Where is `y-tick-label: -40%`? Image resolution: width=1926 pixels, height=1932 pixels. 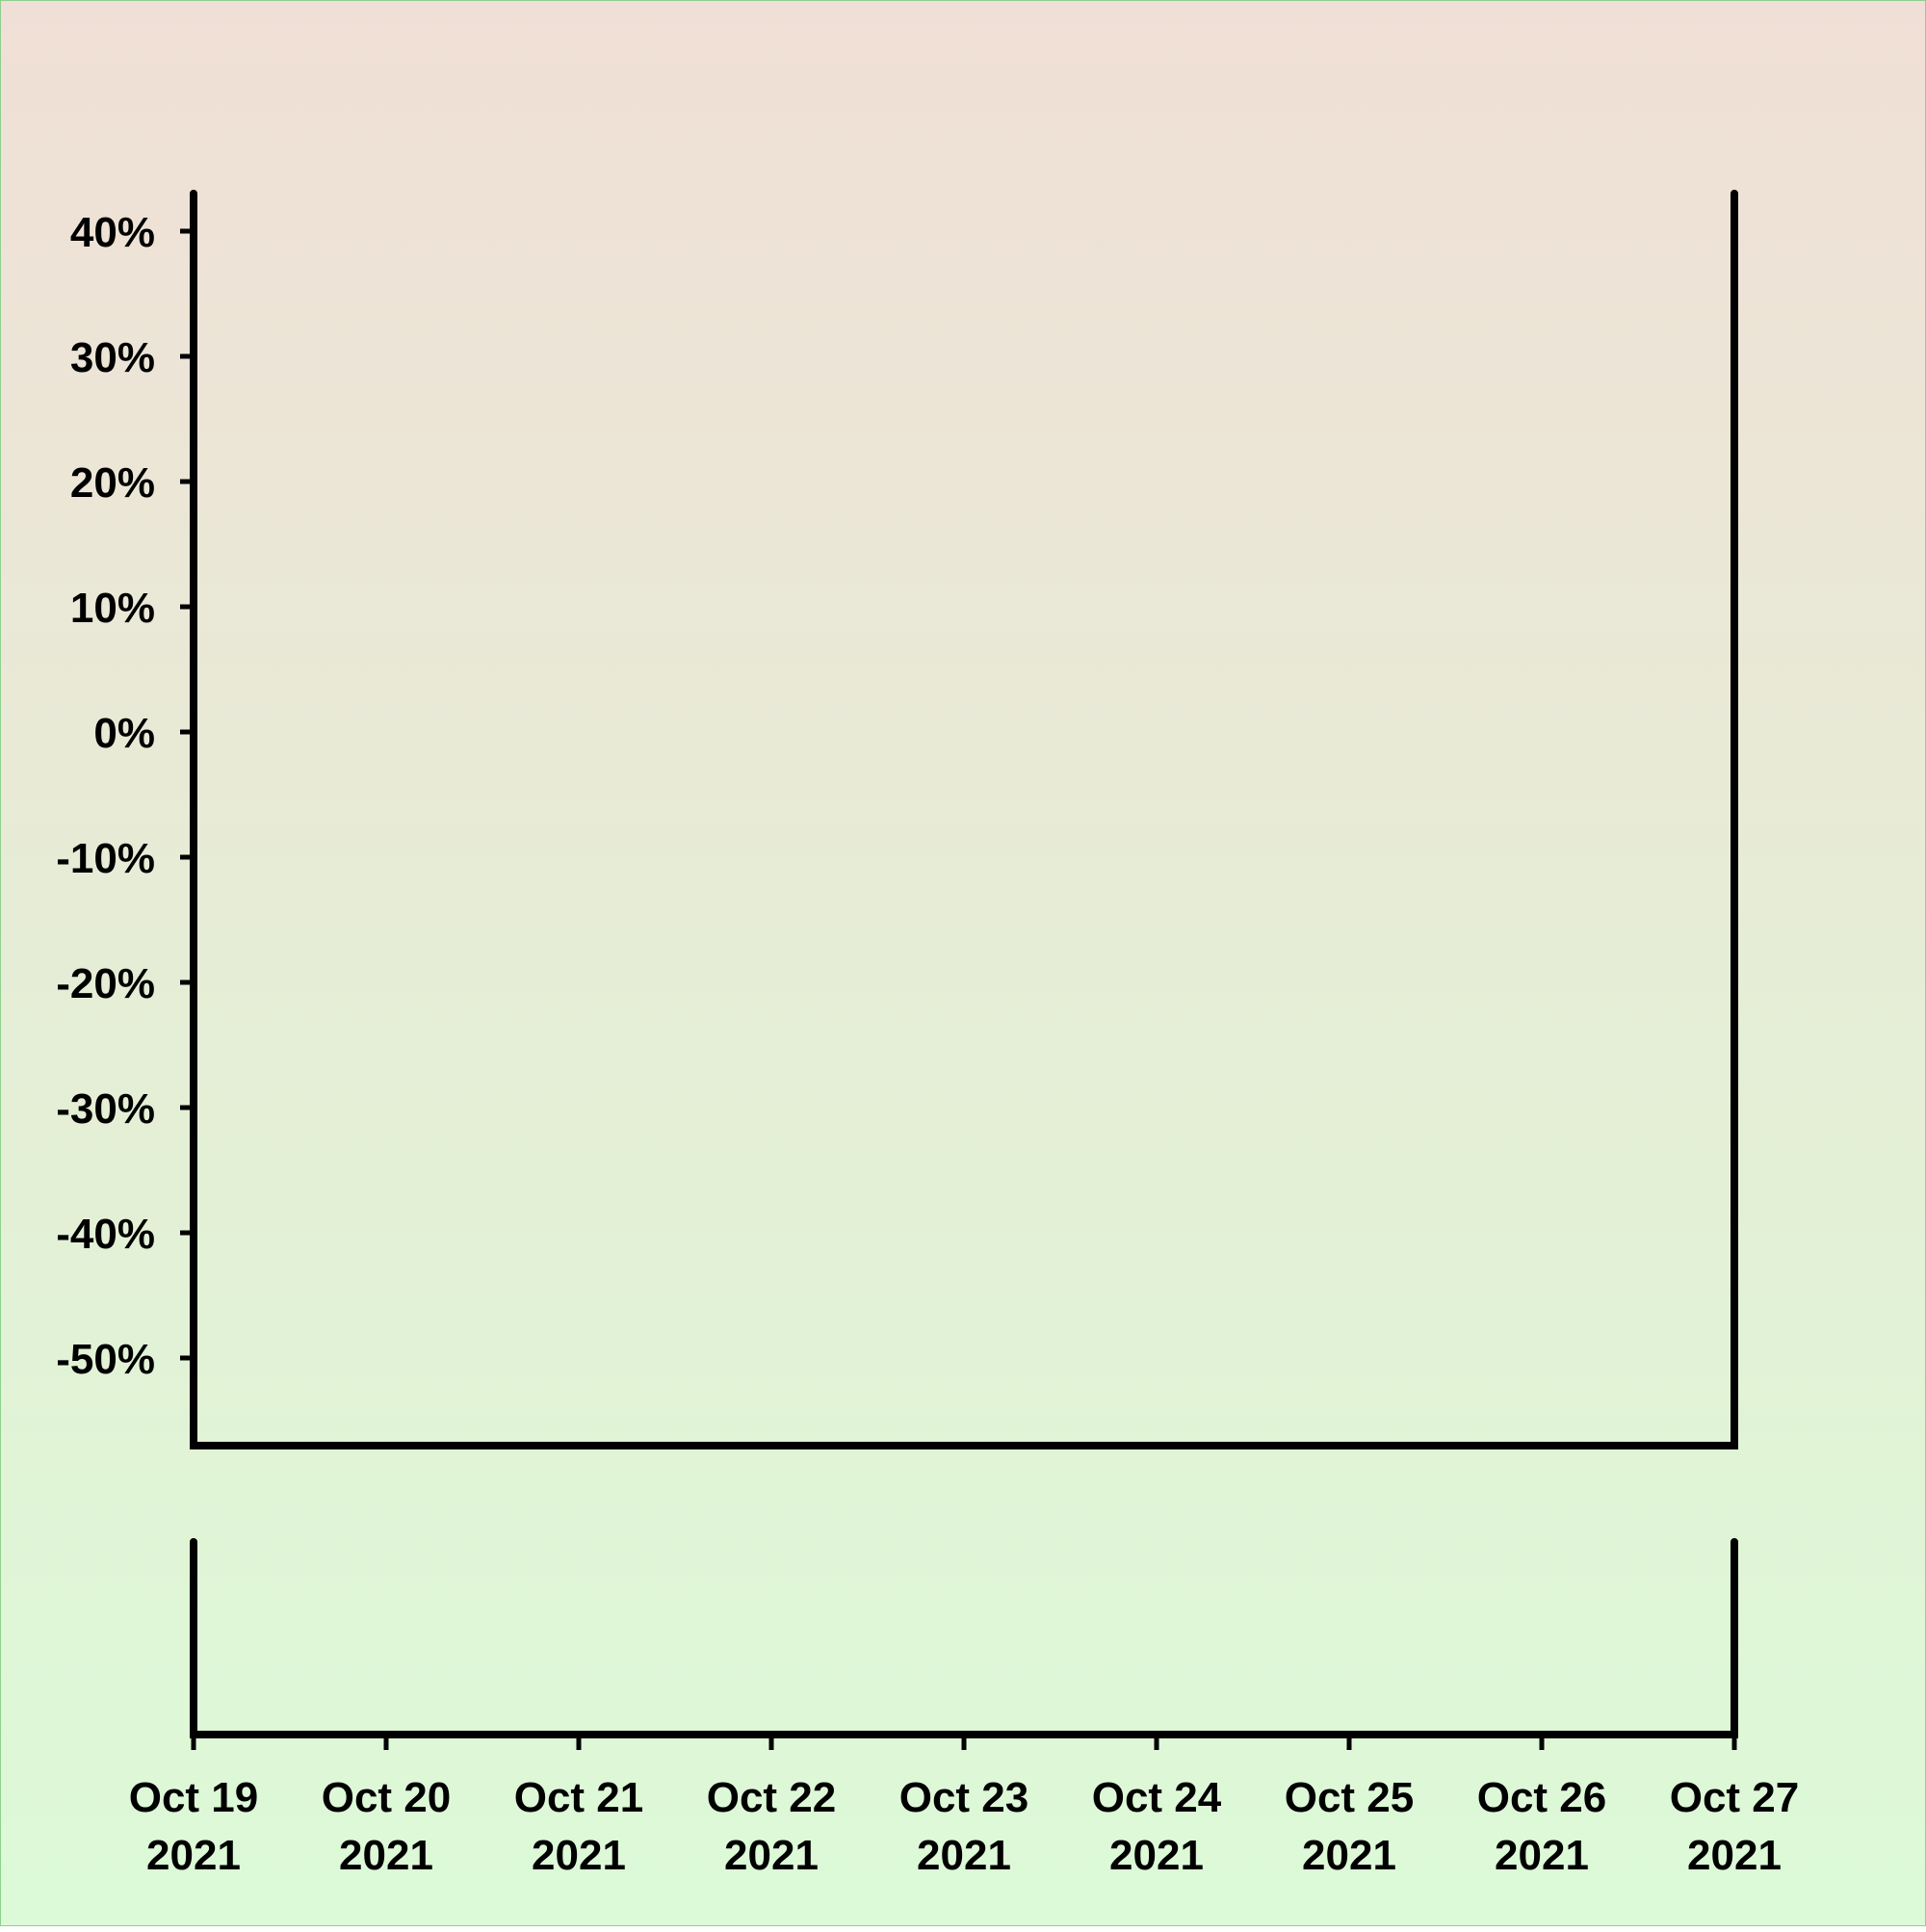
y-tick-label: -40% is located at coordinates (105, 1234).